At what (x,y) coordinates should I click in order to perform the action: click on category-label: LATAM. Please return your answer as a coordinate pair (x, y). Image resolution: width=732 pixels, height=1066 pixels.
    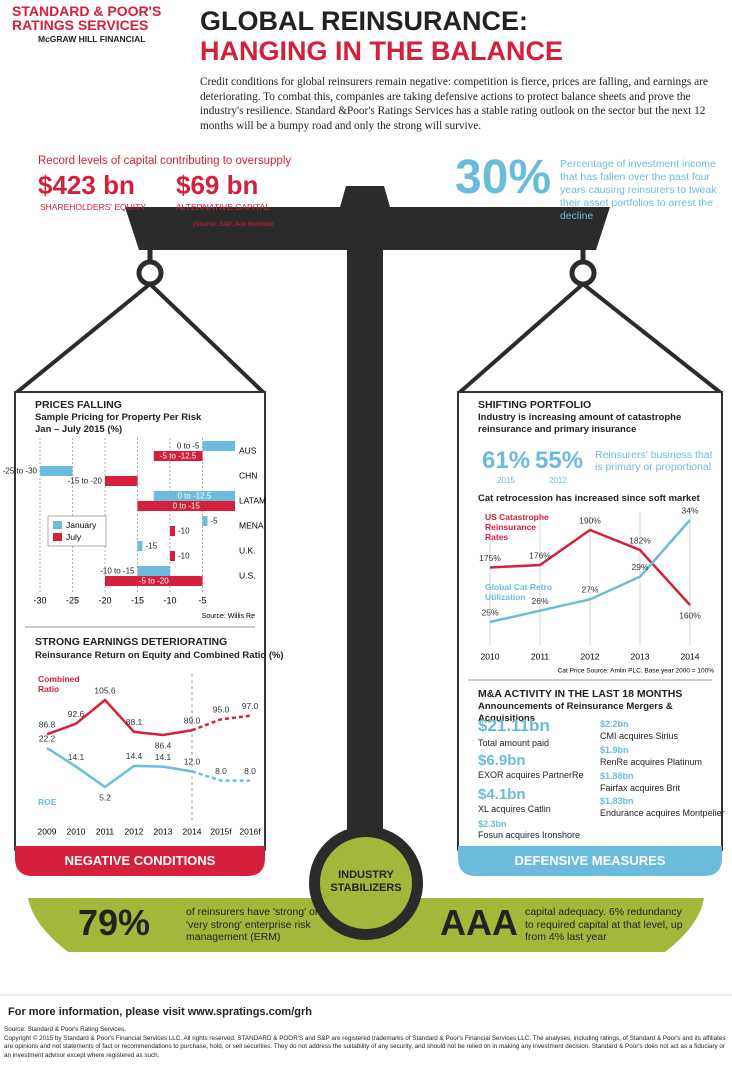
    Looking at the image, I should click on (252, 500).